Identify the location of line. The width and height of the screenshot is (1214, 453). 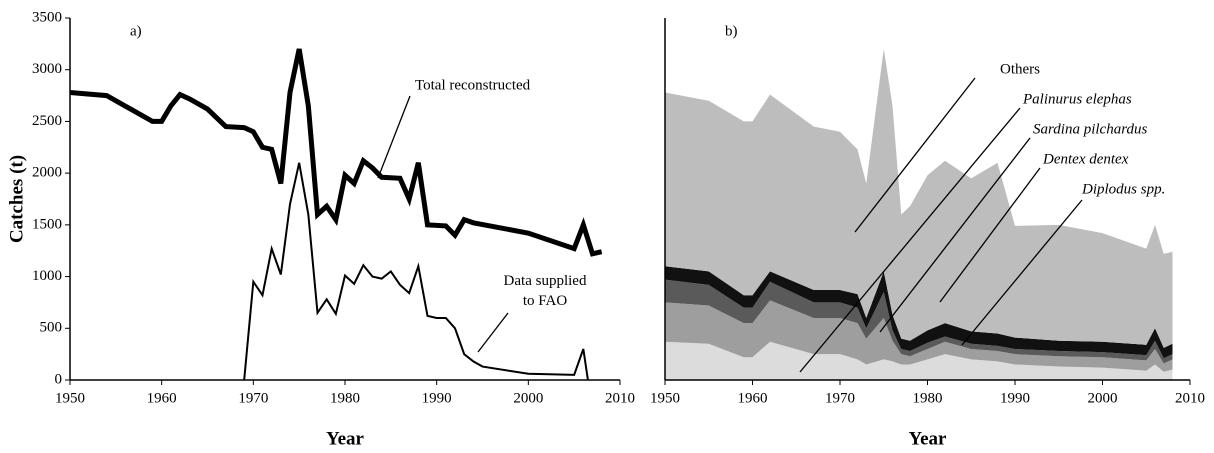
(416, 271).